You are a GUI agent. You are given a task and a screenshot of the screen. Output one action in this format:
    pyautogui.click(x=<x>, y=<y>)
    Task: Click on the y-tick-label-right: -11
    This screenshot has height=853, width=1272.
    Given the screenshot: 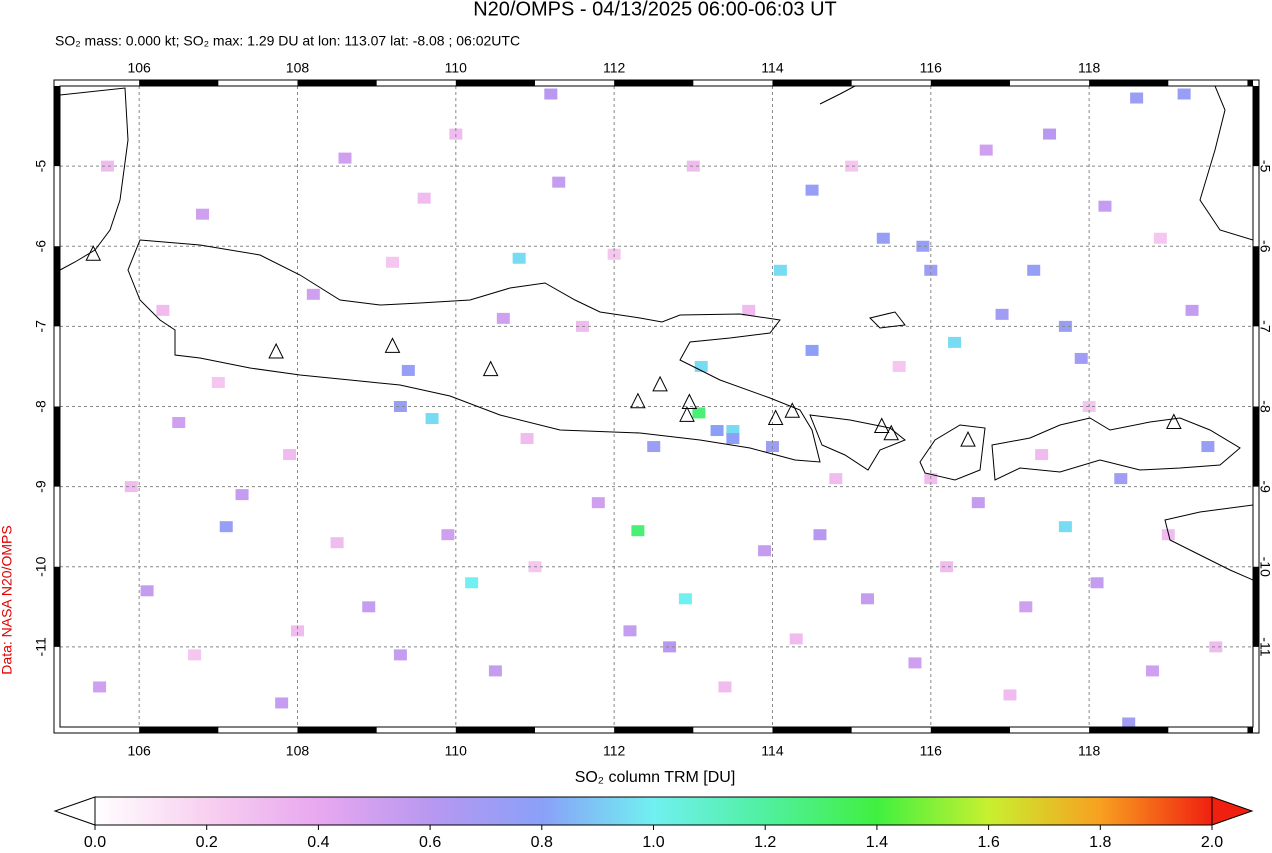 What is the action you would take?
    pyautogui.click(x=1264, y=646)
    